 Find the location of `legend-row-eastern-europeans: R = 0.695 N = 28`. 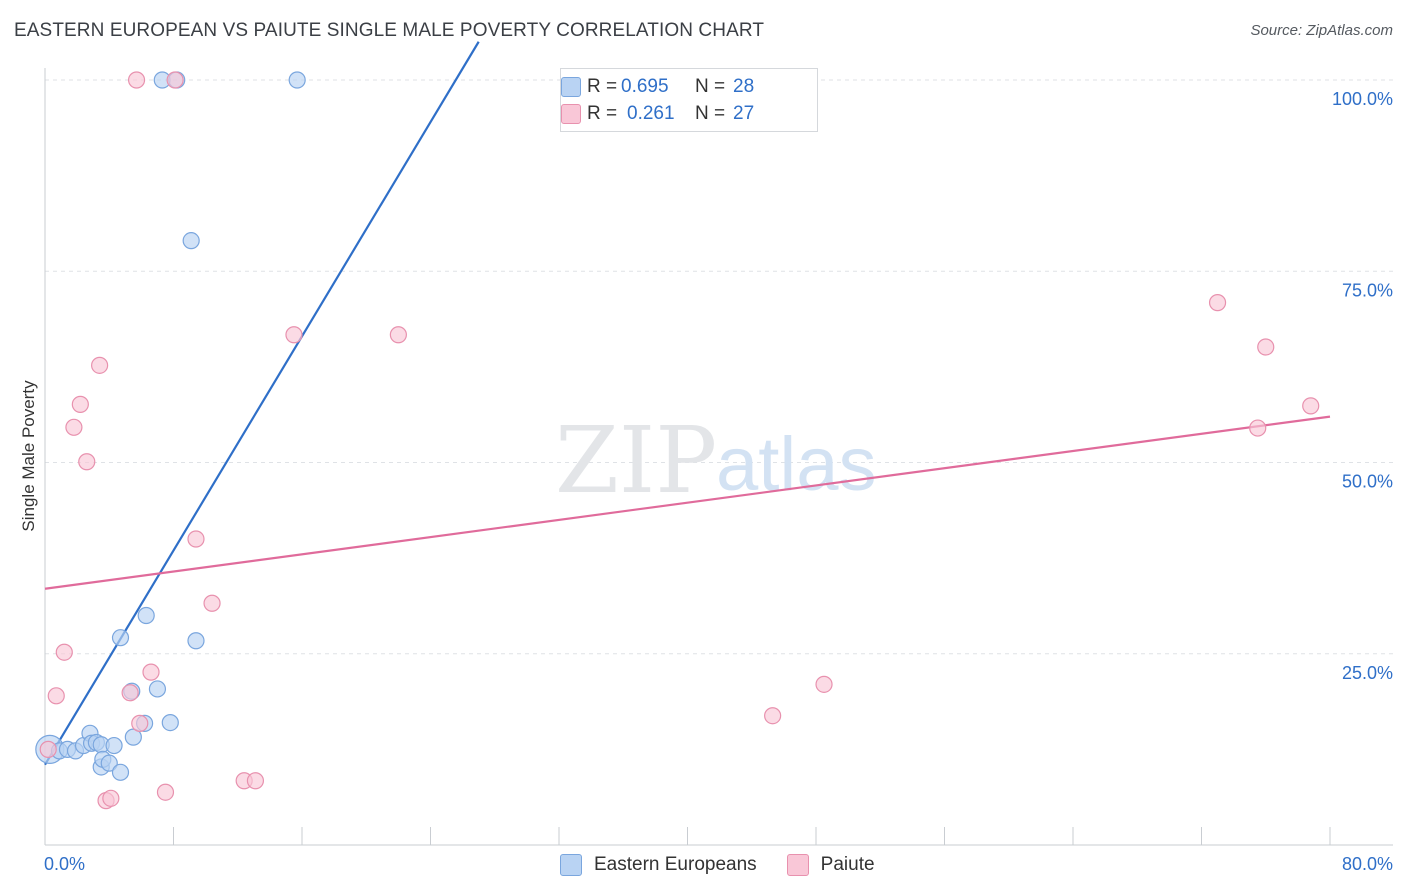

legend-row-eastern-europeans: R = 0.695 N = 28 is located at coordinates (658, 87).